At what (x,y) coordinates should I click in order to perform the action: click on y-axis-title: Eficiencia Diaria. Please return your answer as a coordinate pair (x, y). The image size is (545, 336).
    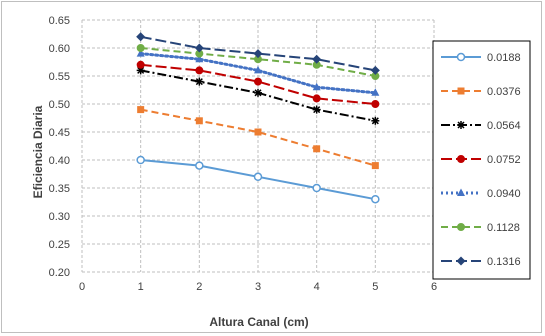
    Looking at the image, I should click on (38, 151).